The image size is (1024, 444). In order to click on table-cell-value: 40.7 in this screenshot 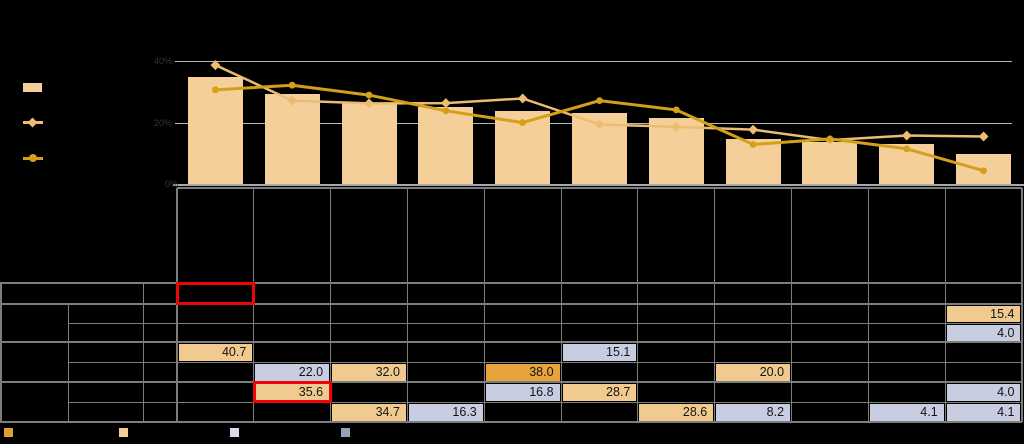, I will do `click(215, 352)`.